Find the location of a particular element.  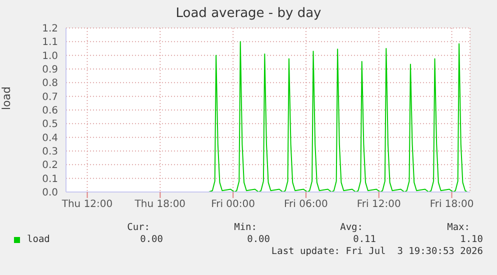

x-tick-label: Fri 12:00 is located at coordinates (378, 204).